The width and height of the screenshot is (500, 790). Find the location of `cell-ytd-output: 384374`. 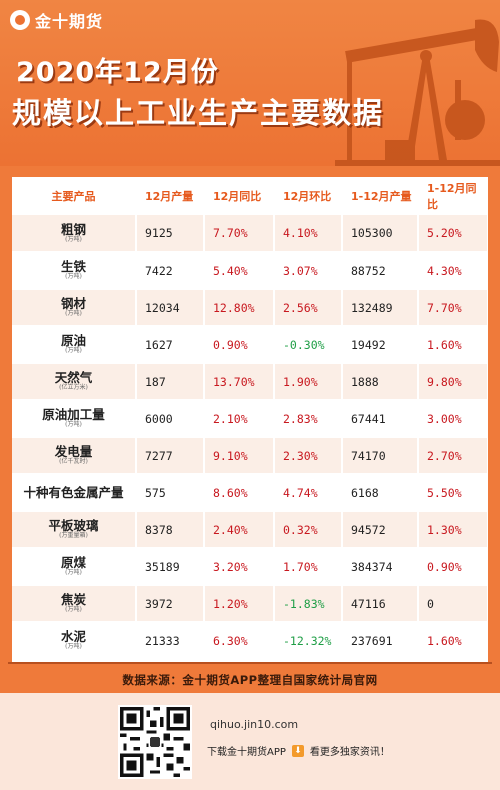

cell-ytd-output: 384374 is located at coordinates (380, 567).